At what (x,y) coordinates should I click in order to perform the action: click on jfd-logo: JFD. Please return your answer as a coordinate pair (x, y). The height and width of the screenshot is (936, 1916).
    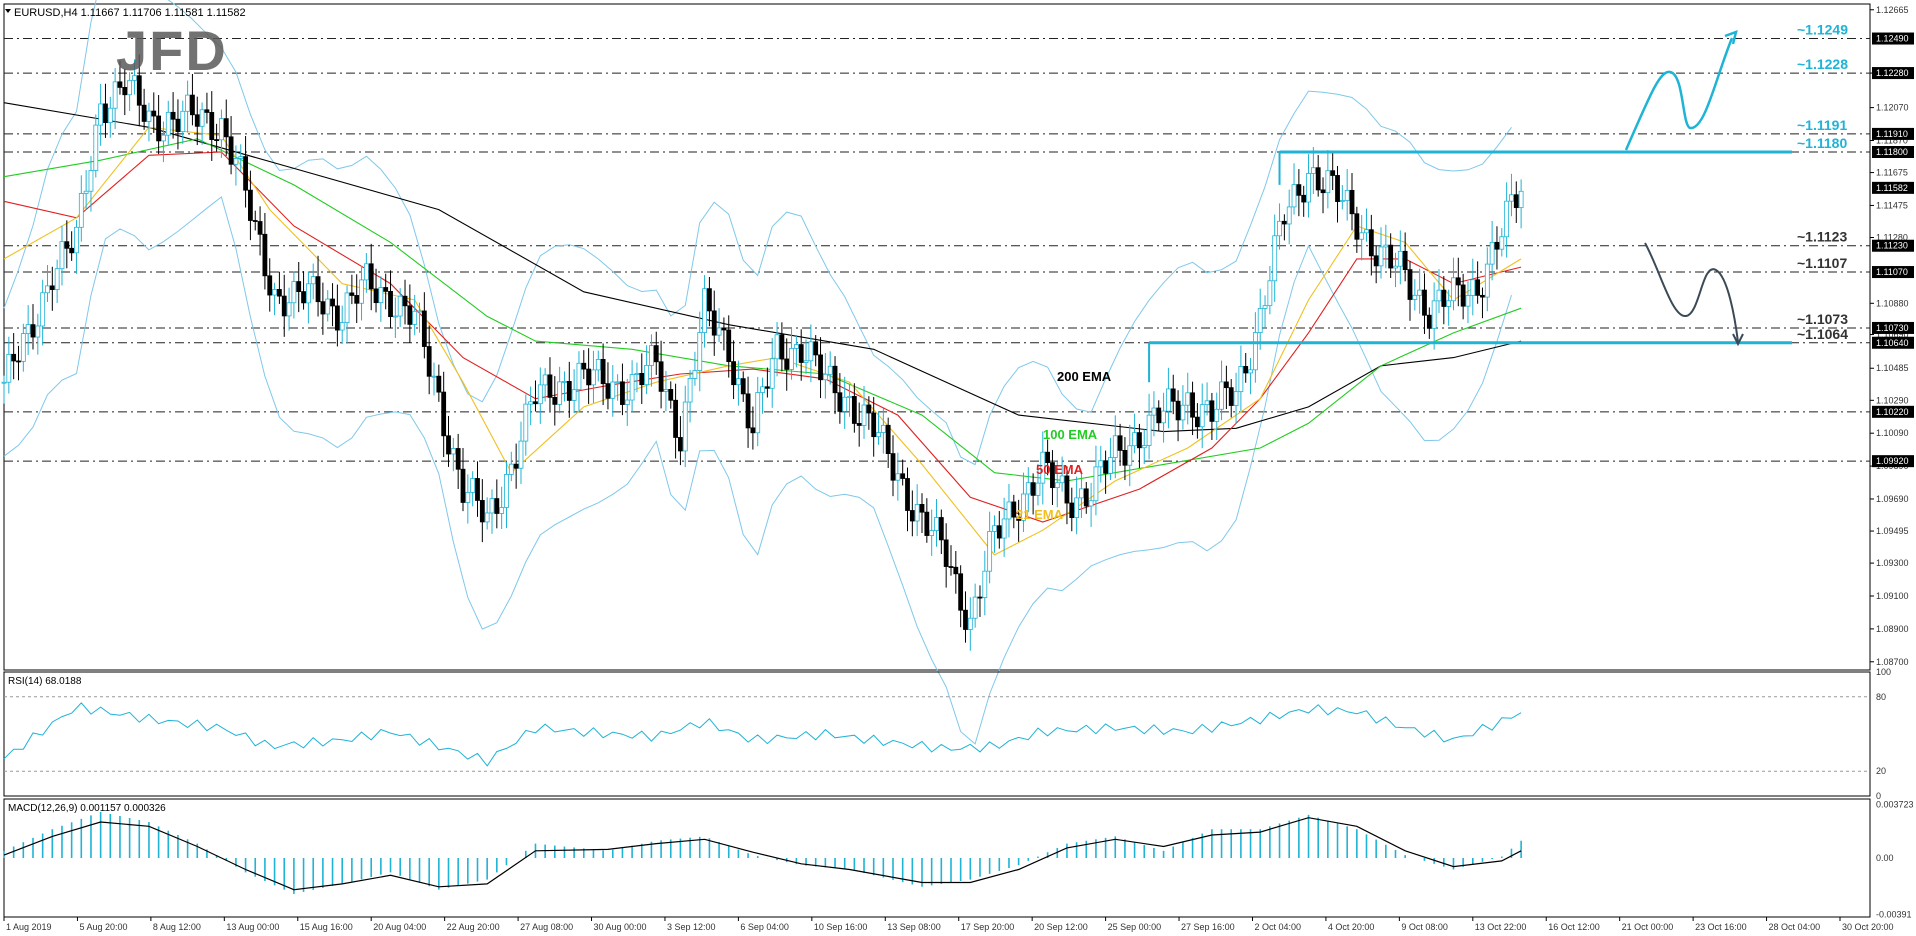
    Looking at the image, I should click on (172, 50).